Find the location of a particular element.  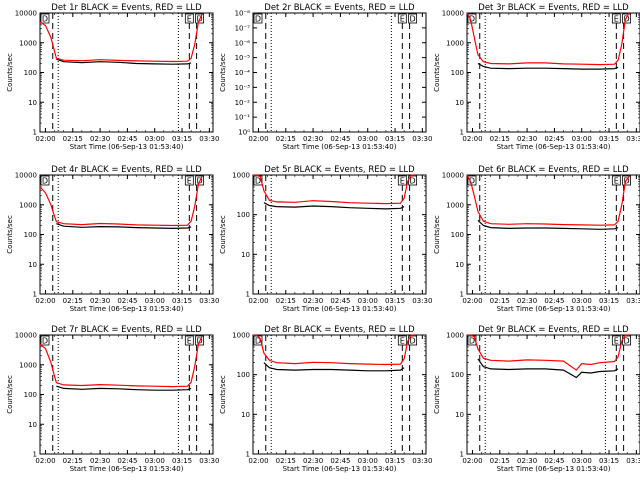

y-tick-label: 10⁻⁷ is located at coordinates (243, 28).